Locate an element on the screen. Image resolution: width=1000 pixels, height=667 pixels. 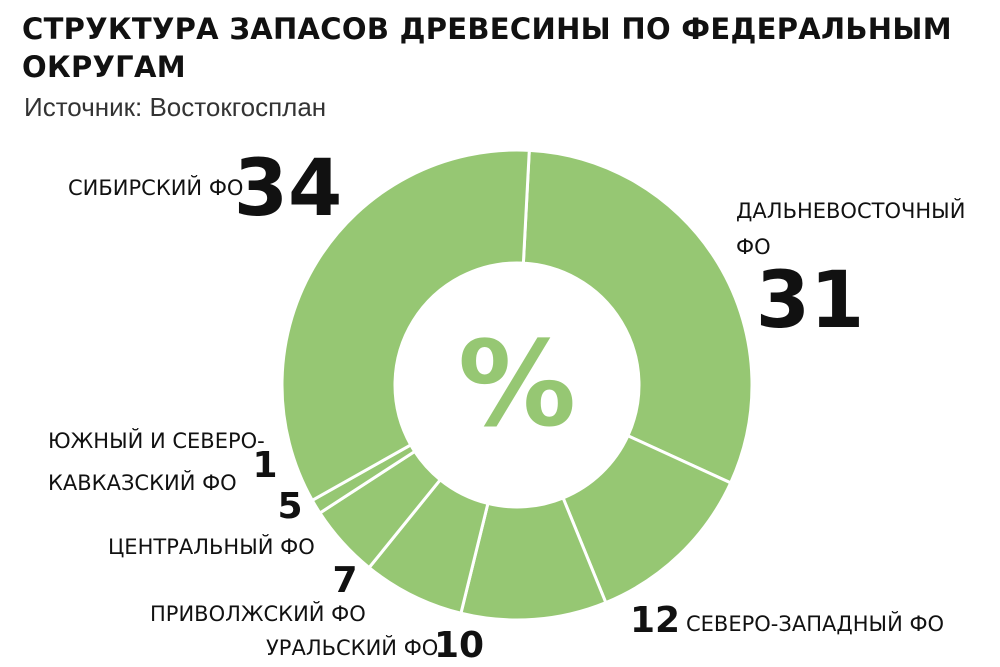
slice-value-label: 10 is located at coordinates (459, 645).